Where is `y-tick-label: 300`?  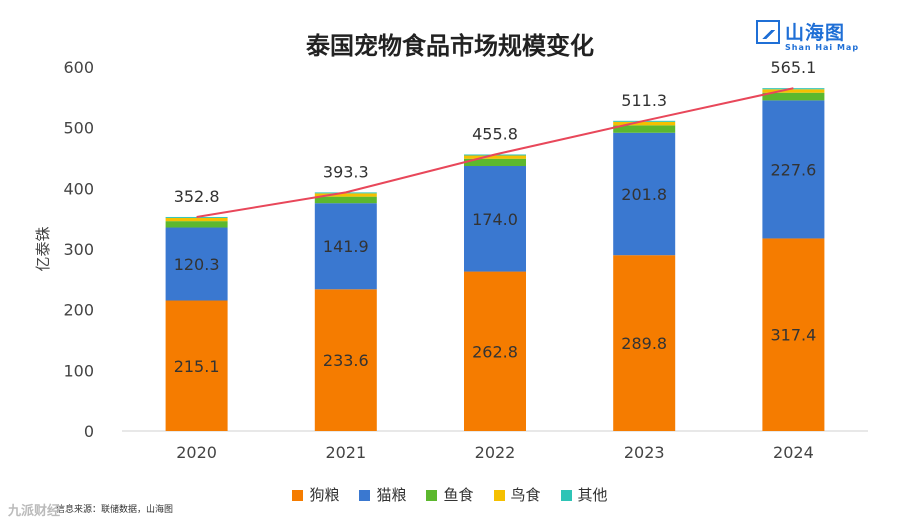 y-tick-label: 300 is located at coordinates (78, 249).